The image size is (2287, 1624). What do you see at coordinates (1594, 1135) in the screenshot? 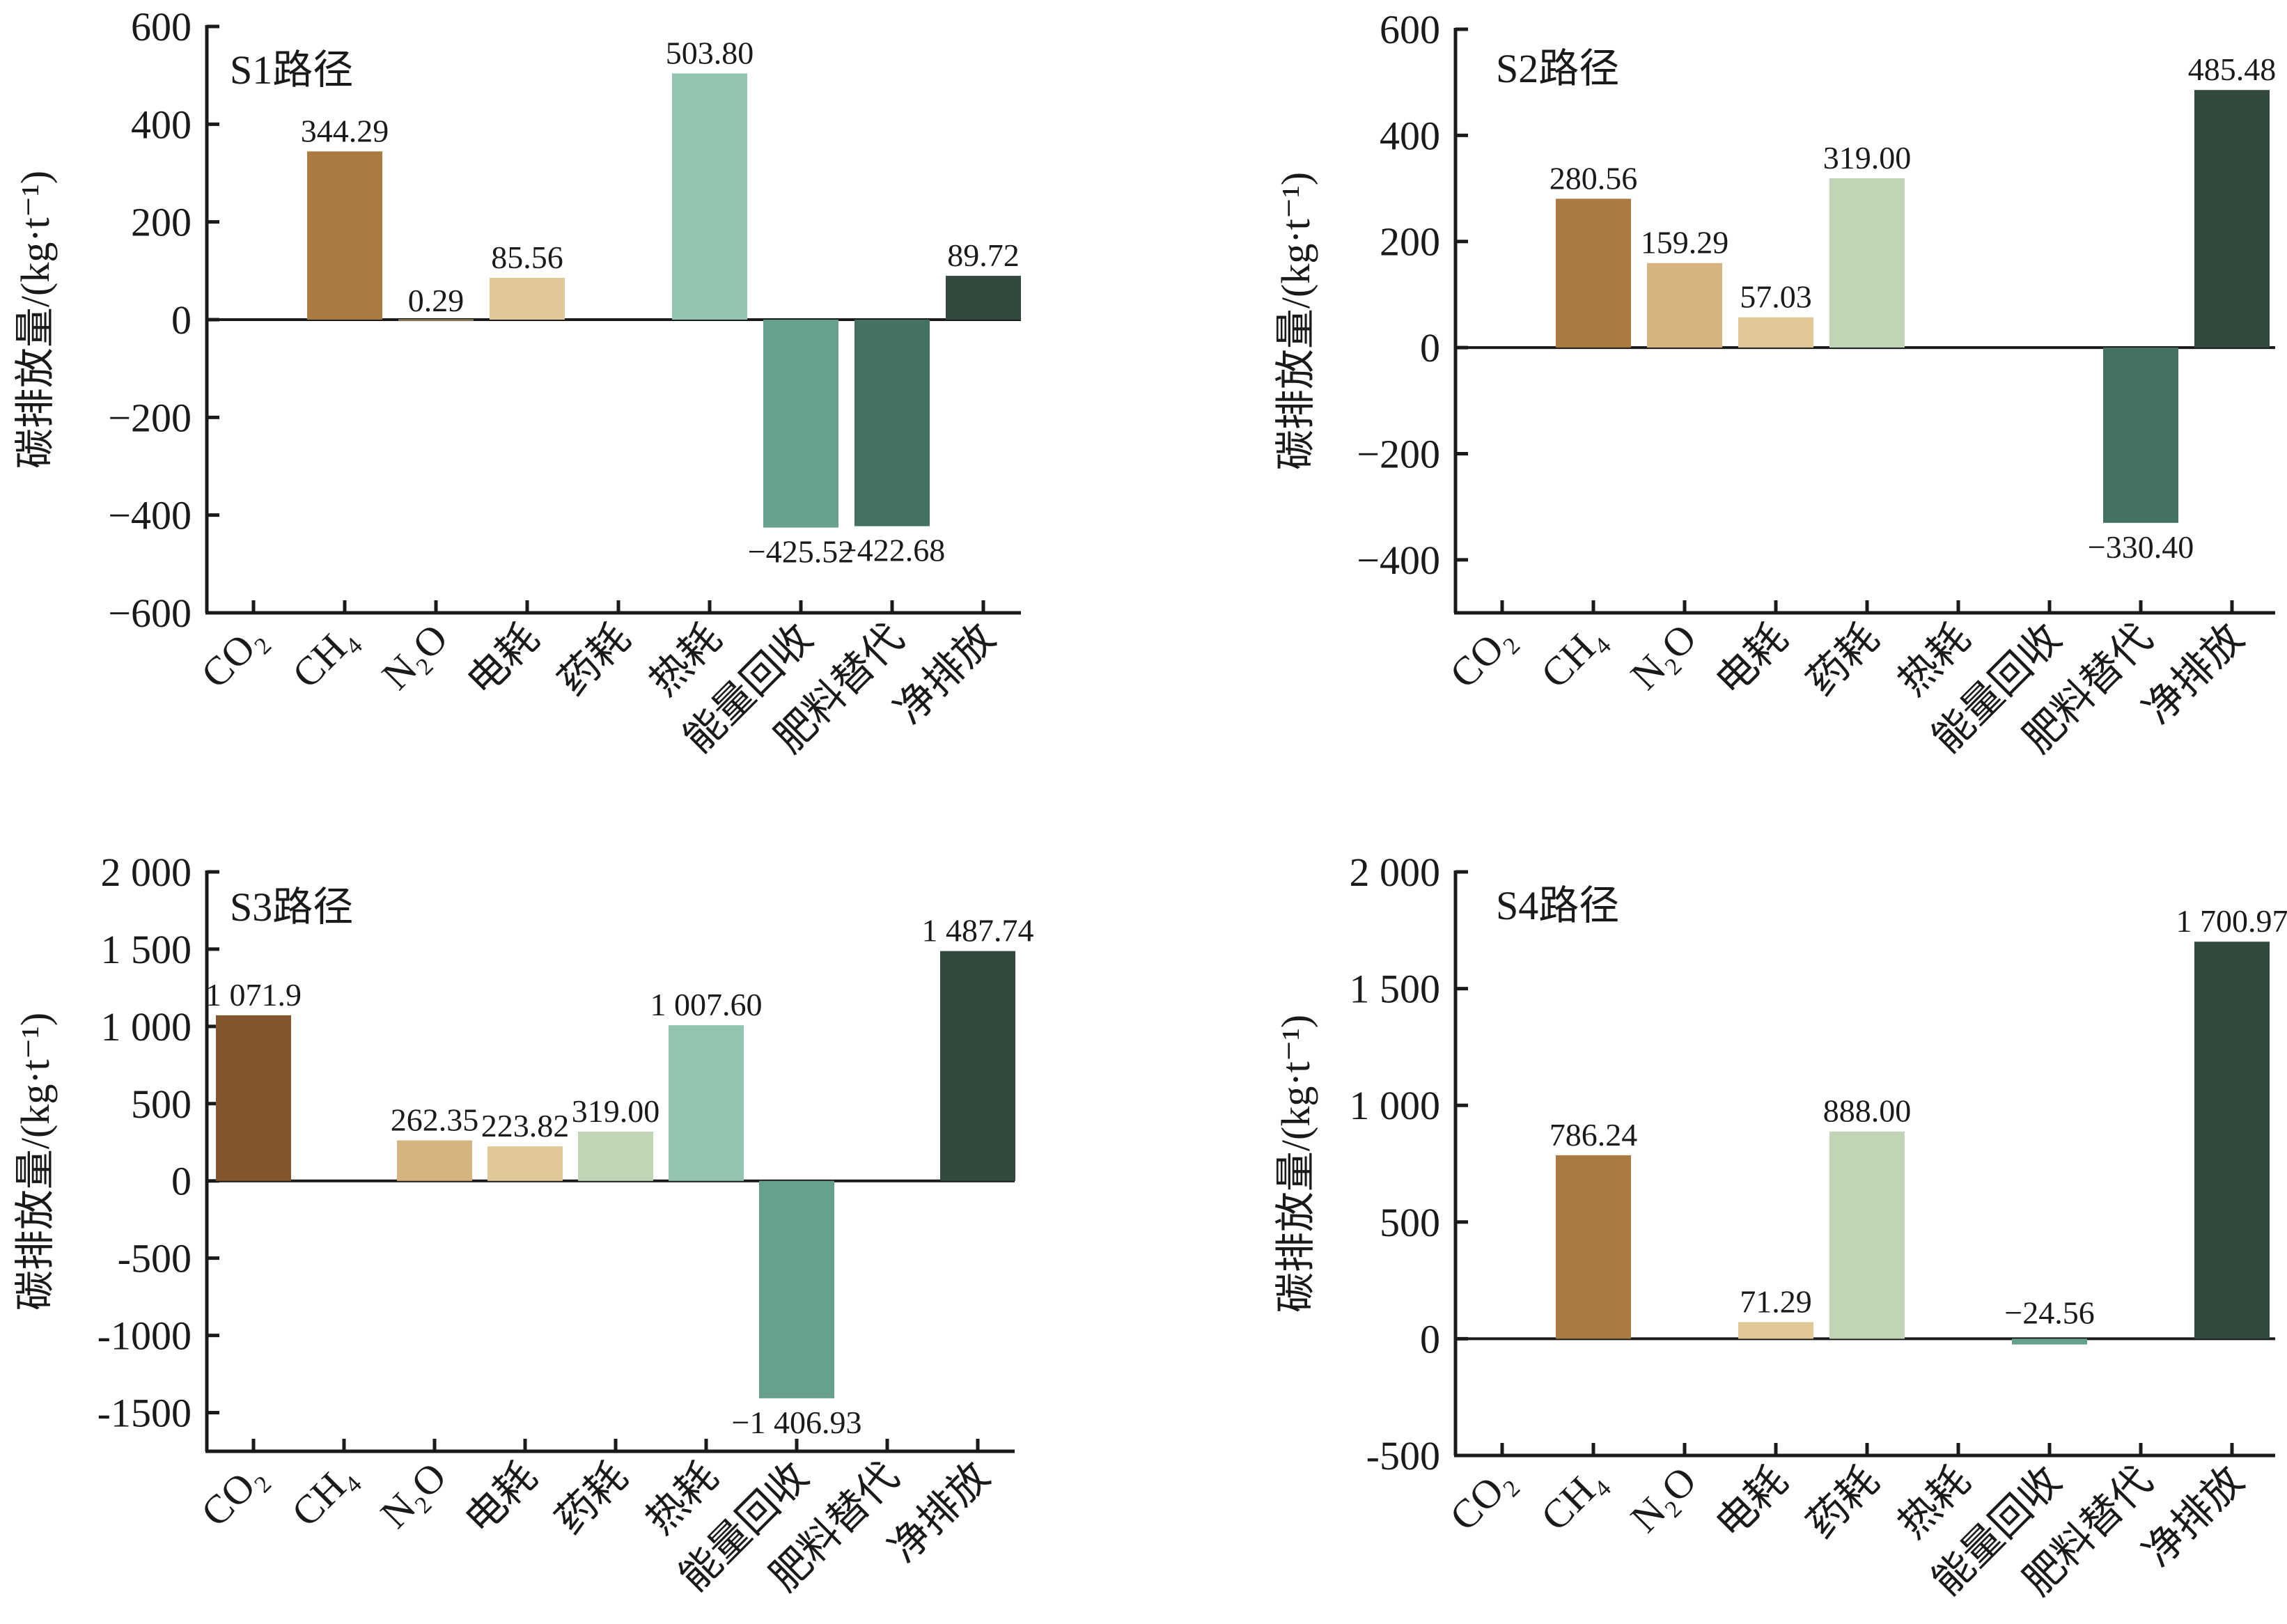
I see `data-label-ch4: 786.24` at bounding box center [1594, 1135].